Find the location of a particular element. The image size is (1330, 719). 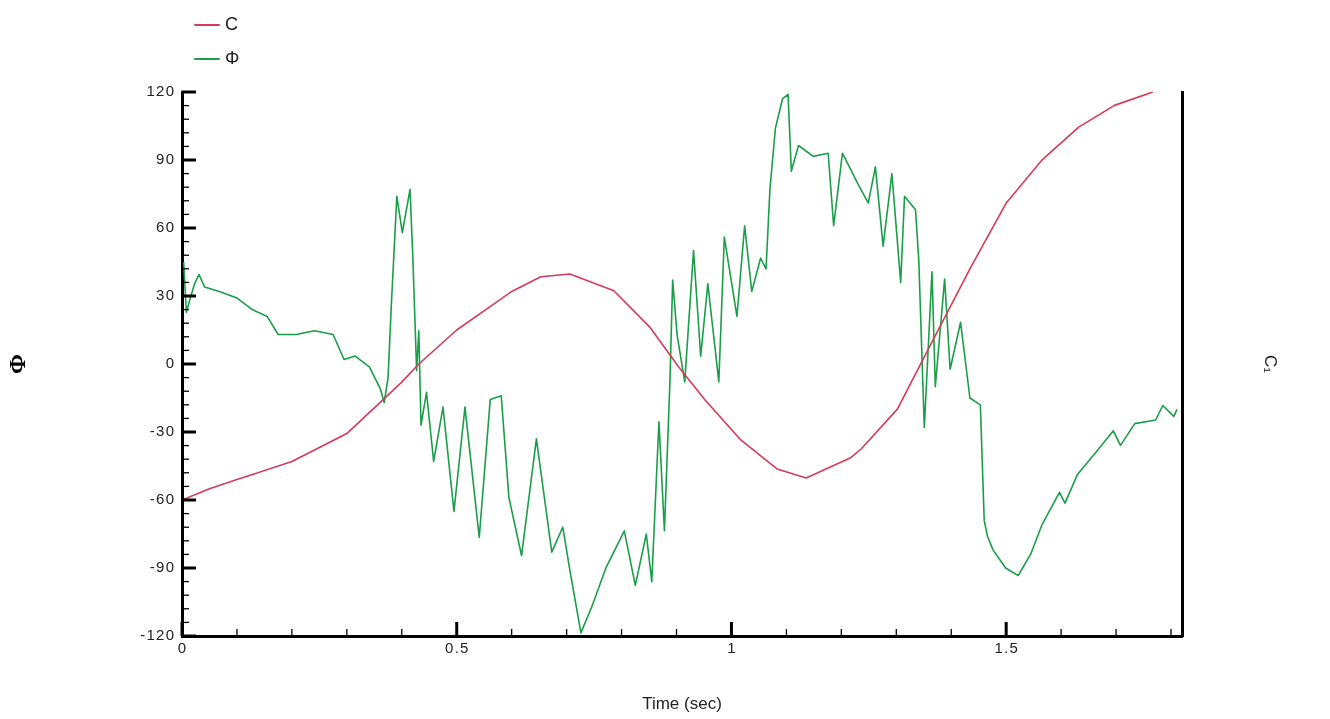

x-tick-label: 0 . 5 is located at coordinates (457, 648).